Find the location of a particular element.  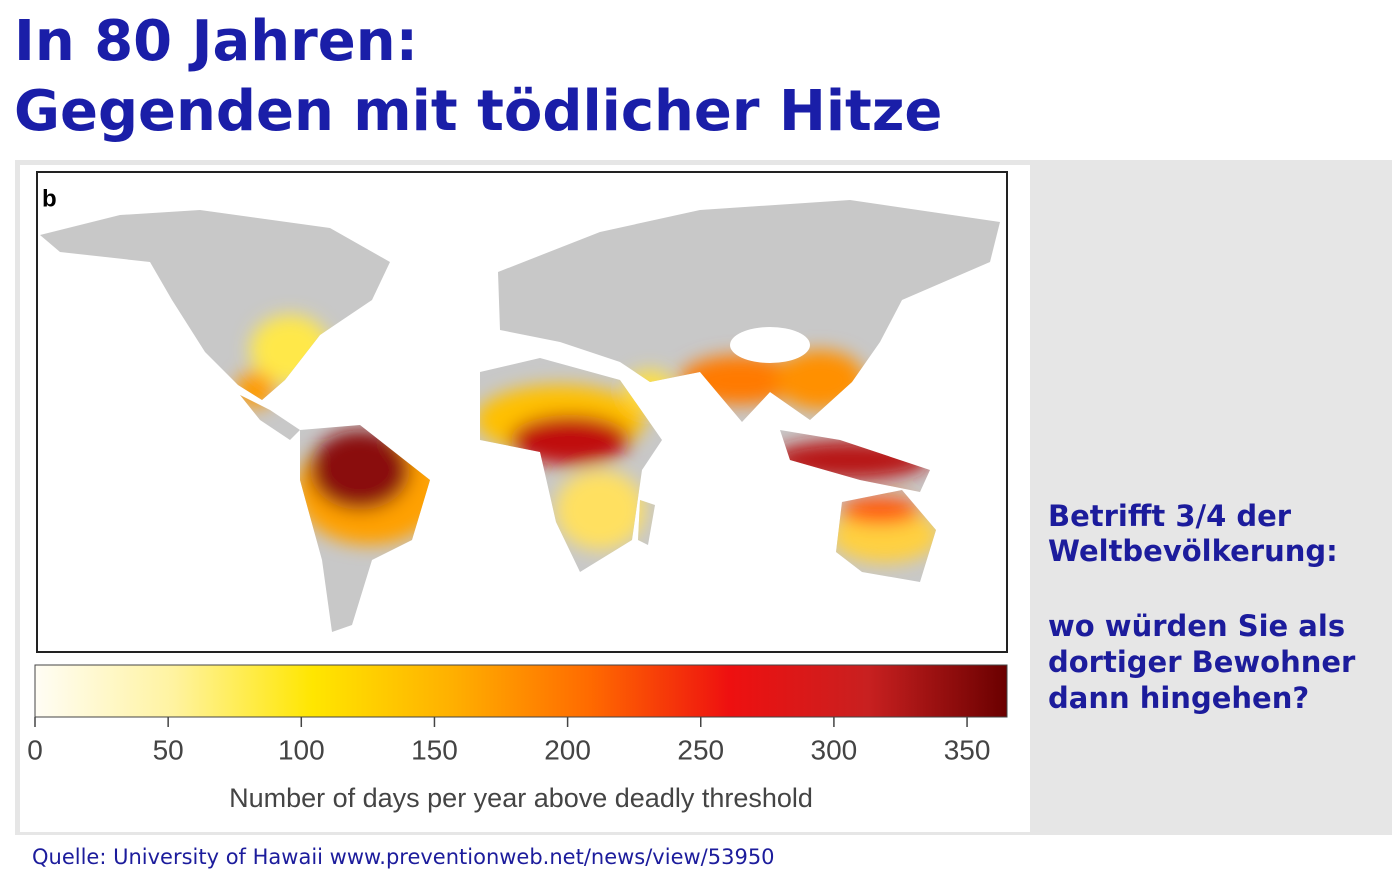

colorbar-tick-label: 250 is located at coordinates (700, 749).